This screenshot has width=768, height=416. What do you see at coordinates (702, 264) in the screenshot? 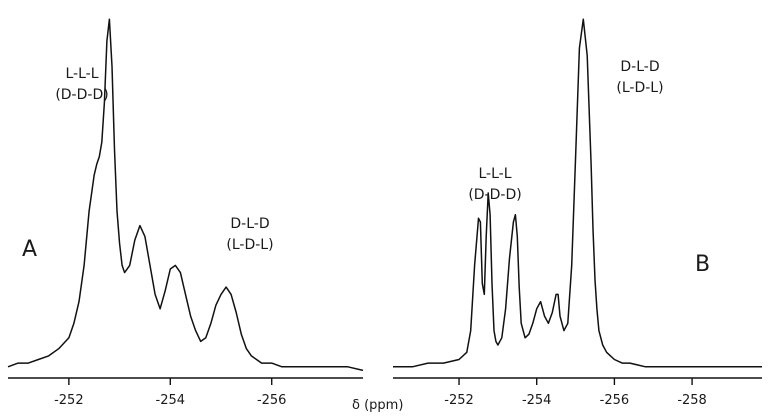
I see `panel-letter: B` at bounding box center [702, 264].